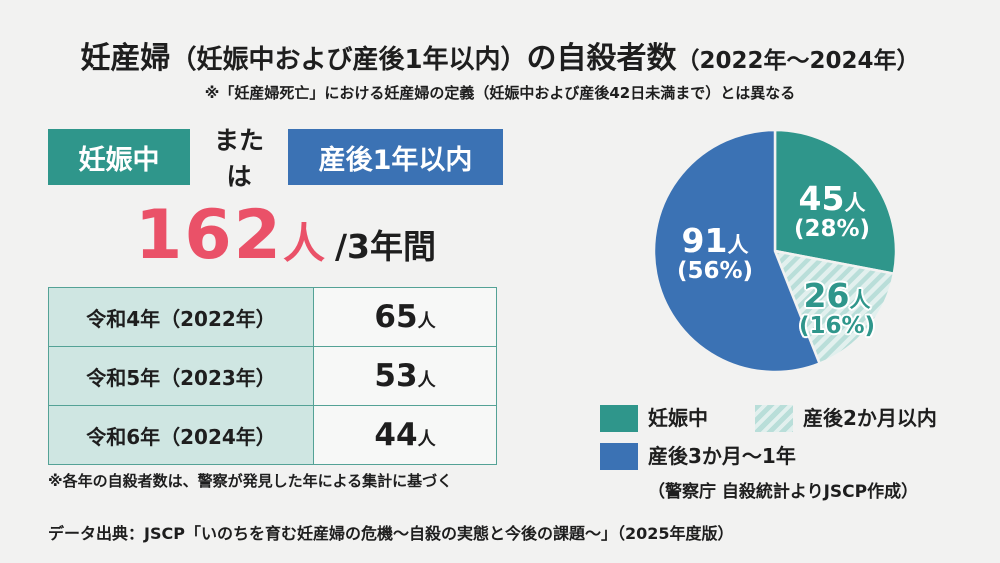  Describe the element at coordinates (783, 492) in the screenshot. I see `chart-attribution: （警察庁 自殺統計よりJSCP作成）` at that location.